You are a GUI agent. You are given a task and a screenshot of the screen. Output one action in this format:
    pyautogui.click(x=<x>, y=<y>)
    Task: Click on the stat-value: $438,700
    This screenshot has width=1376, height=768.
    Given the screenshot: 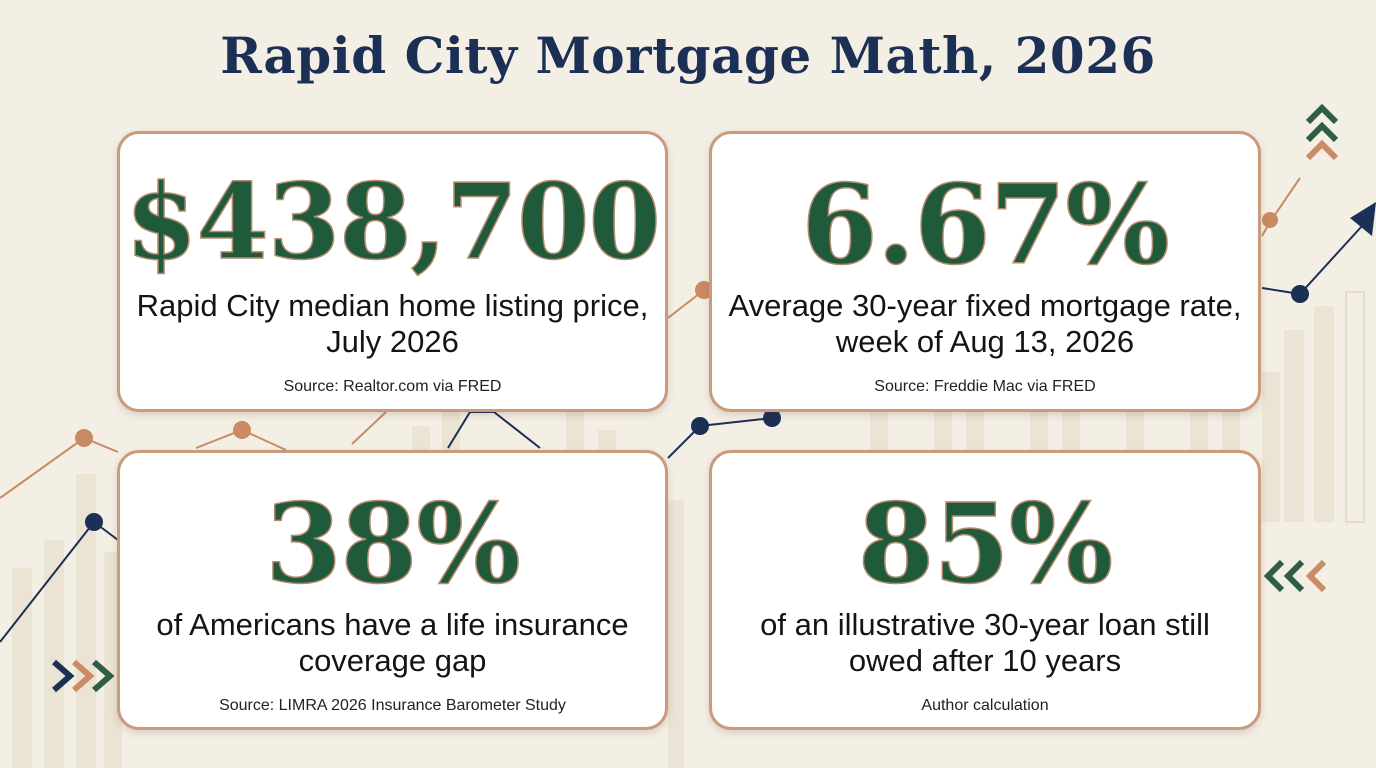 What is the action you would take?
    pyautogui.click(x=392, y=221)
    